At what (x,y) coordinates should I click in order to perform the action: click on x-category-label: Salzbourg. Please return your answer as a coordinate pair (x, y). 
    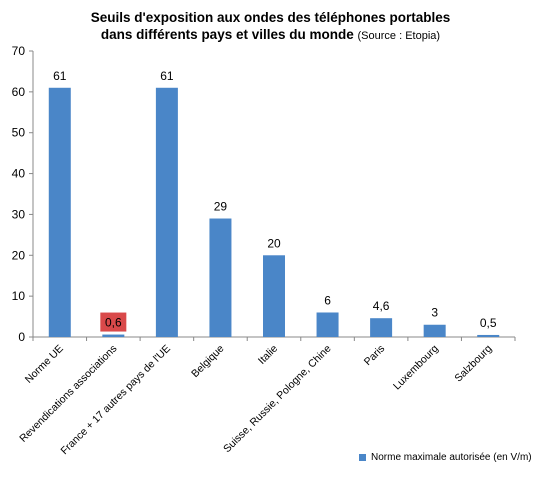
    Looking at the image, I should click on (473, 364).